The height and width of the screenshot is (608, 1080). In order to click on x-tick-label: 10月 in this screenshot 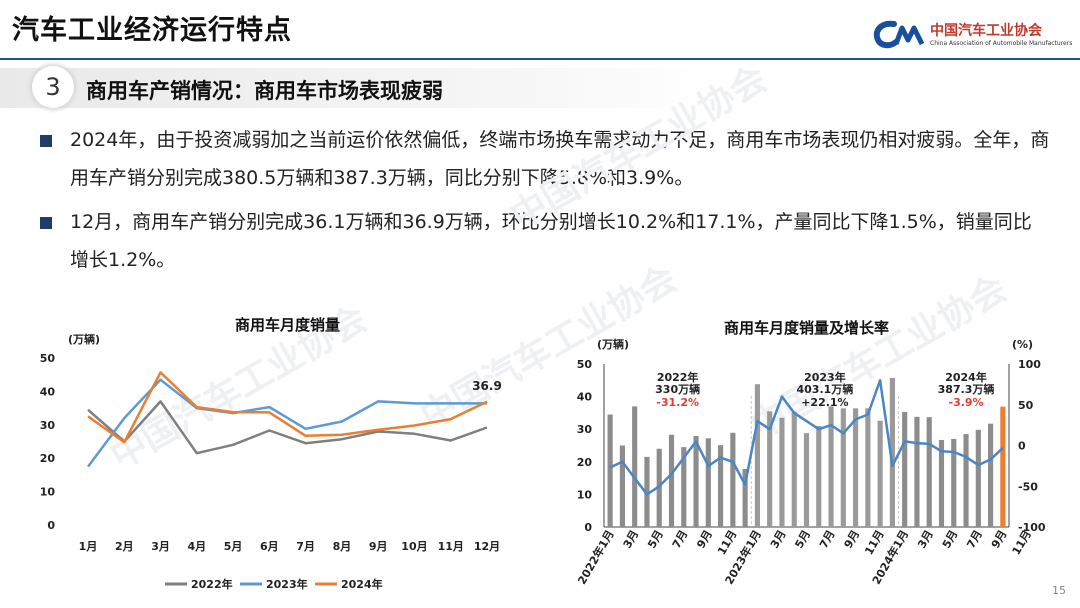, I will do `click(414, 546)`.